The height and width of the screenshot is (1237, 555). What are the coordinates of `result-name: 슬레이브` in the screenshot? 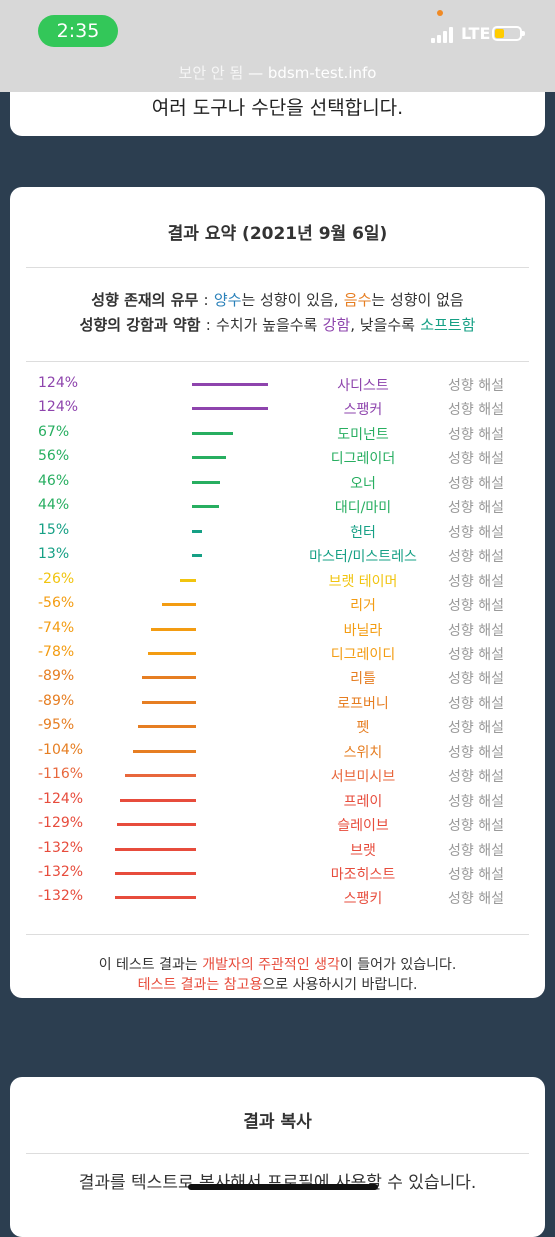 It's located at (363, 826).